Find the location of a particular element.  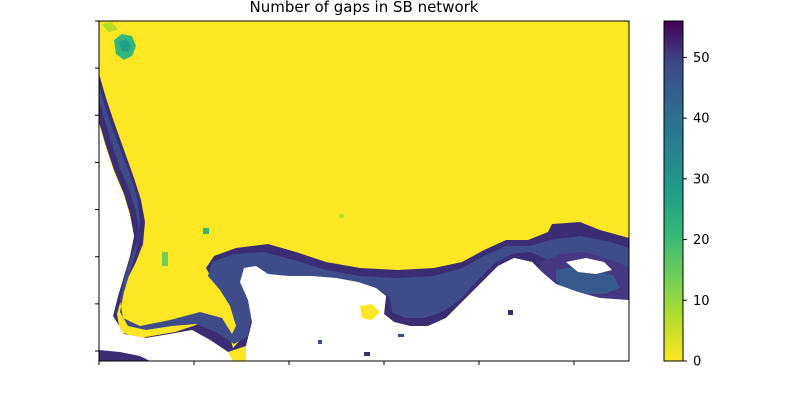

heatmap-green-patch-northwest-inner is located at coordinates (125, 45).